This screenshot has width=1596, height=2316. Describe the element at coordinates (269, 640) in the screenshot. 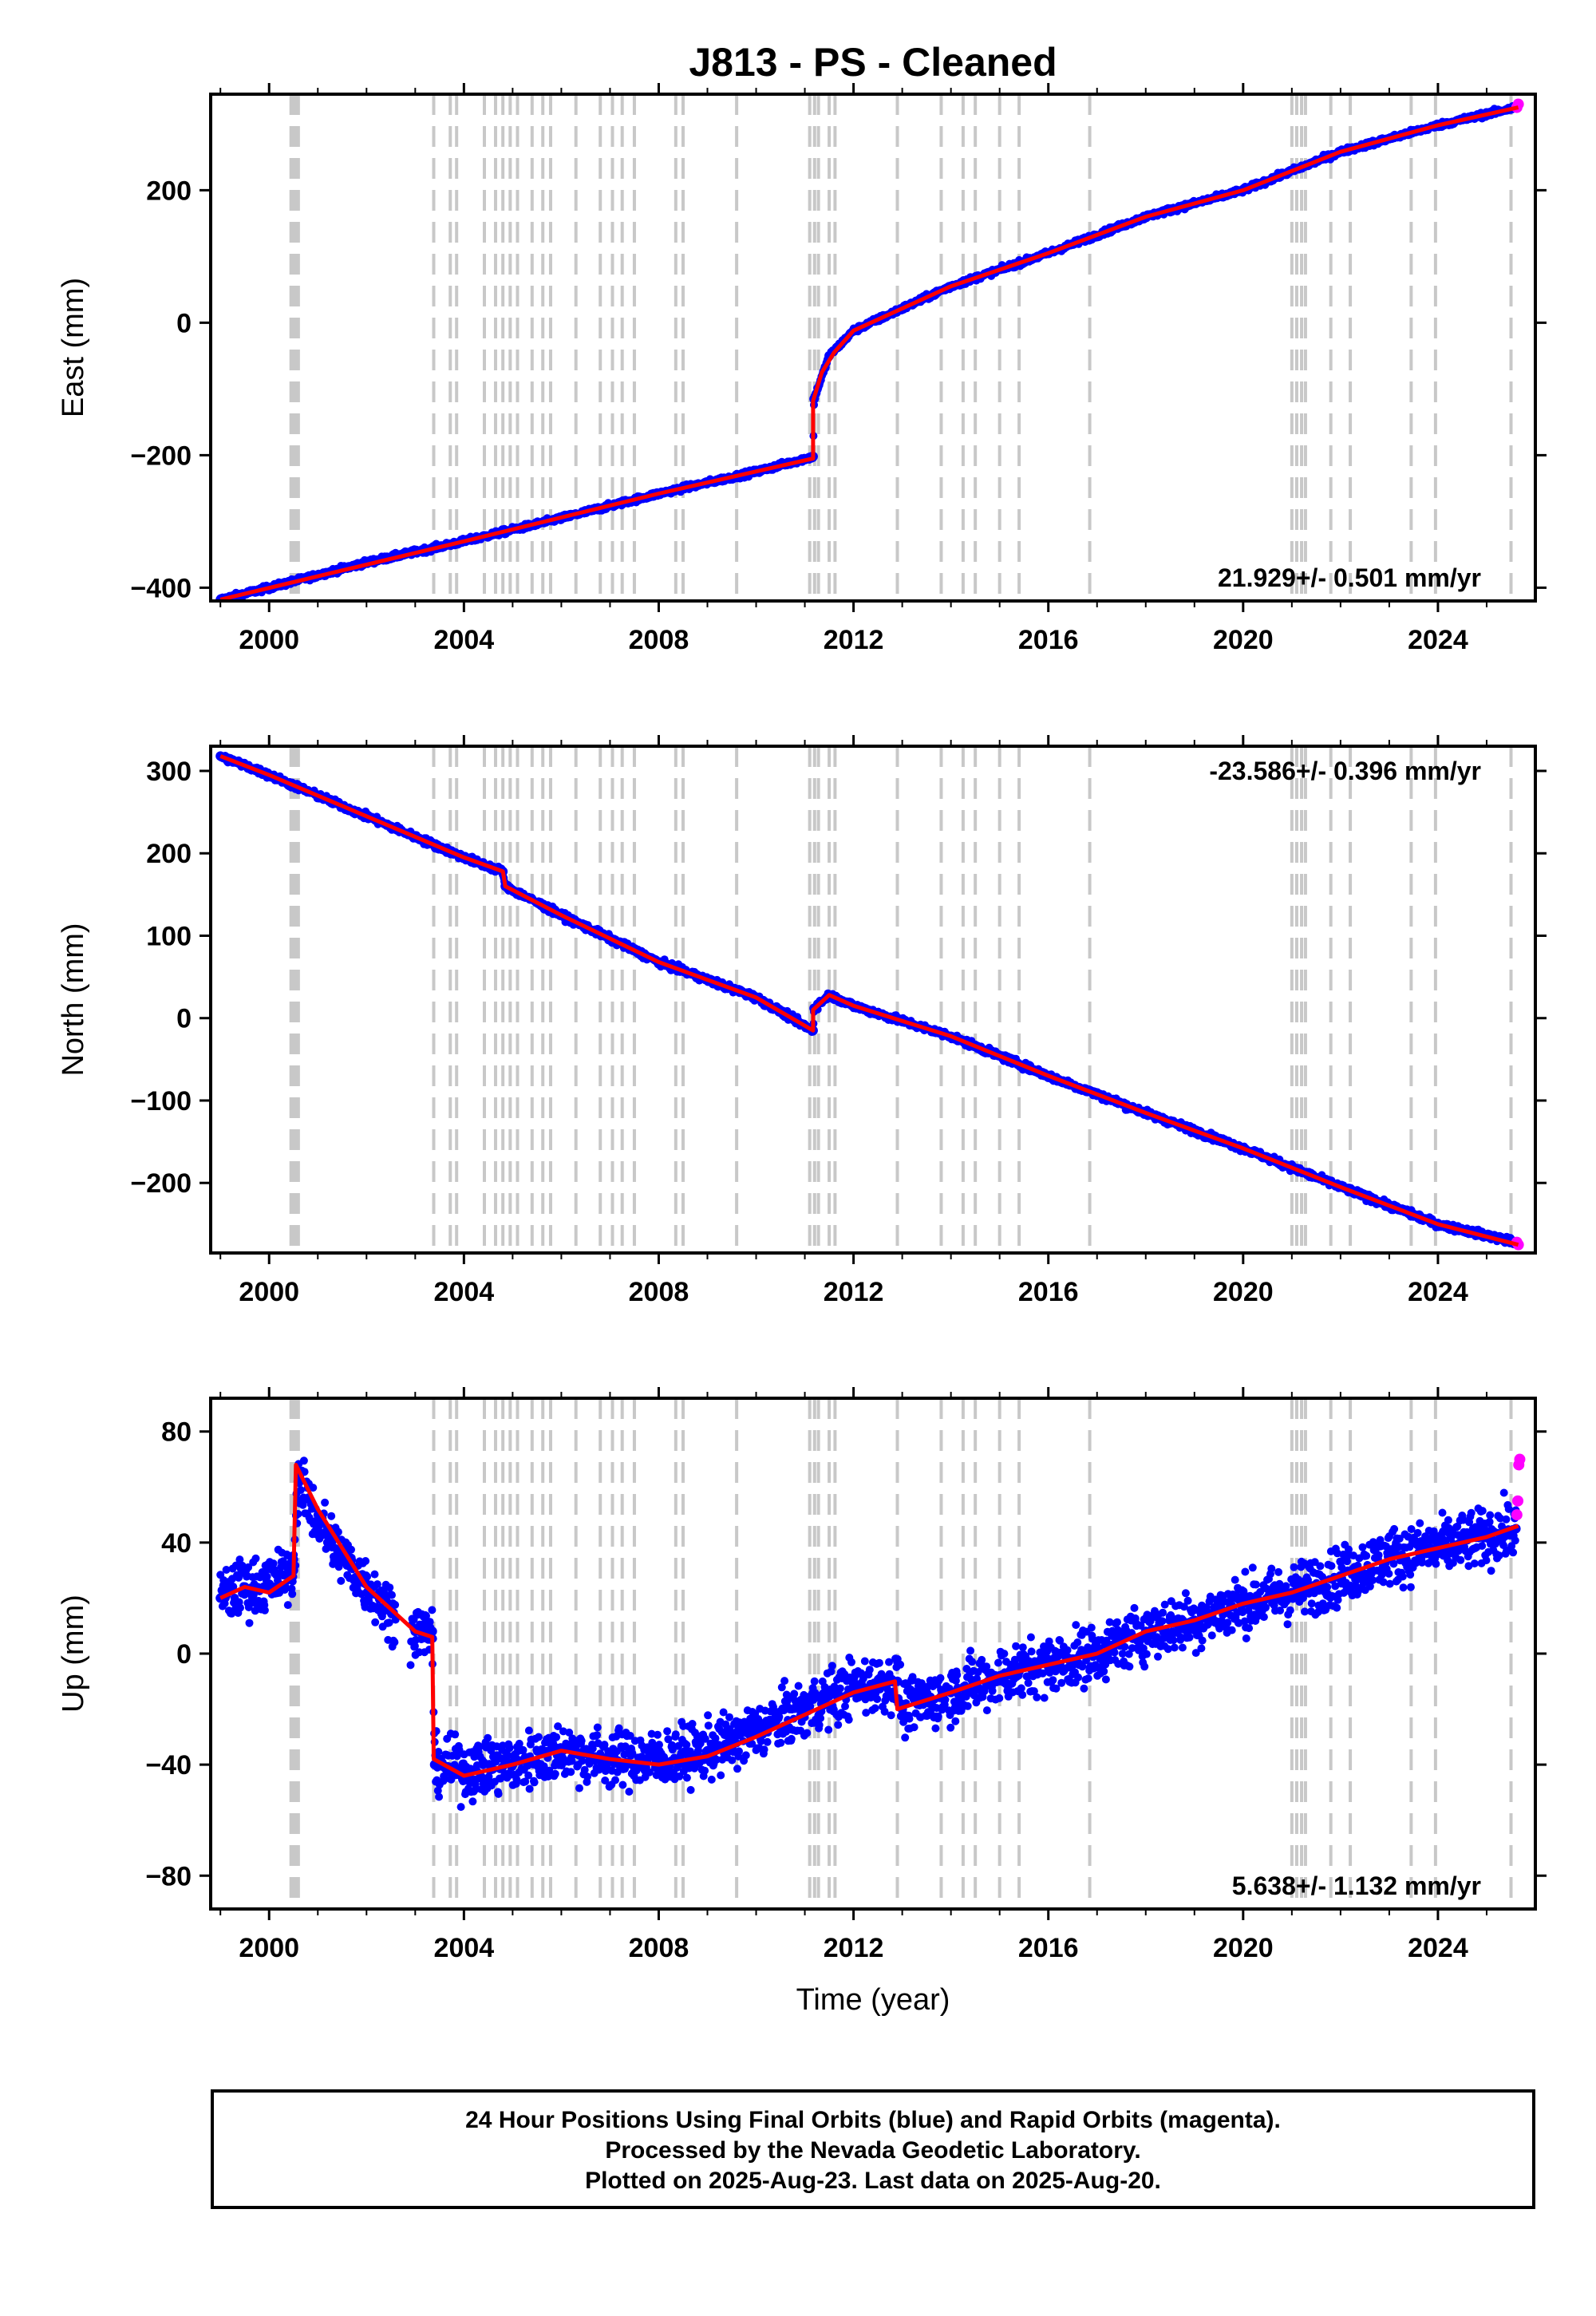

I see `x-tick-label: 2000` at that location.